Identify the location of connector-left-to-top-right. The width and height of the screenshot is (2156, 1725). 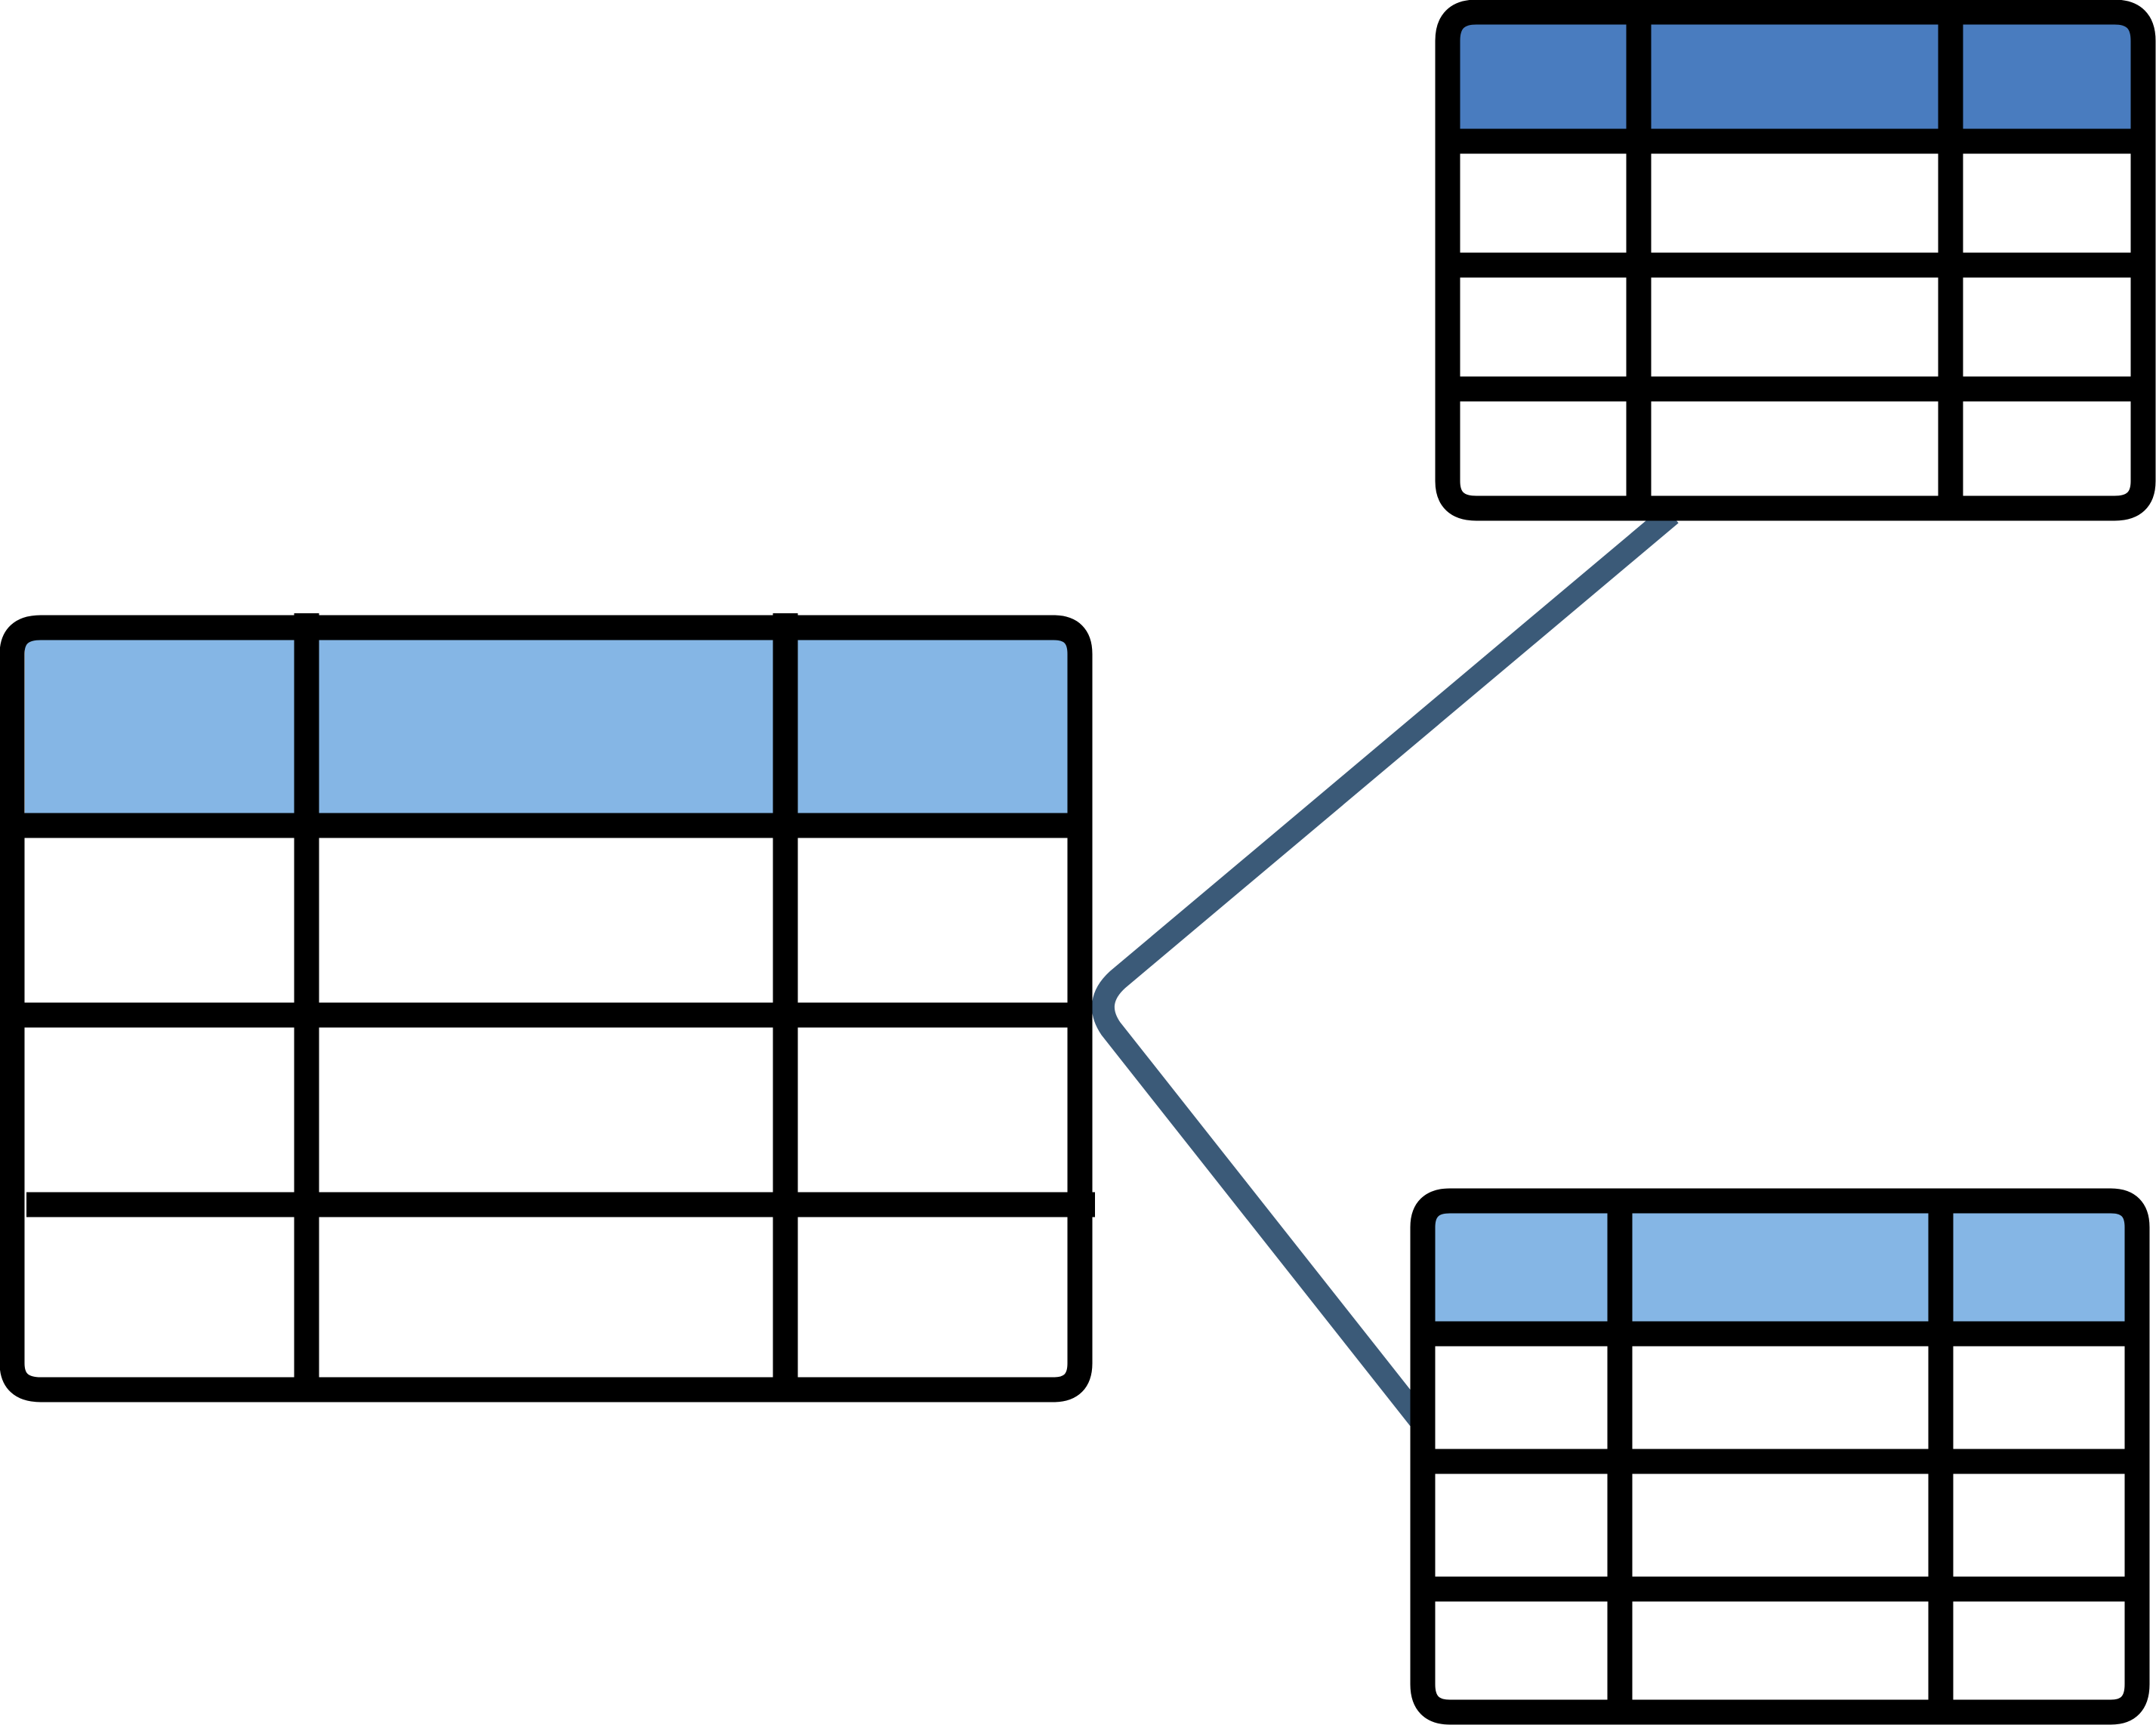
(1385, 966).